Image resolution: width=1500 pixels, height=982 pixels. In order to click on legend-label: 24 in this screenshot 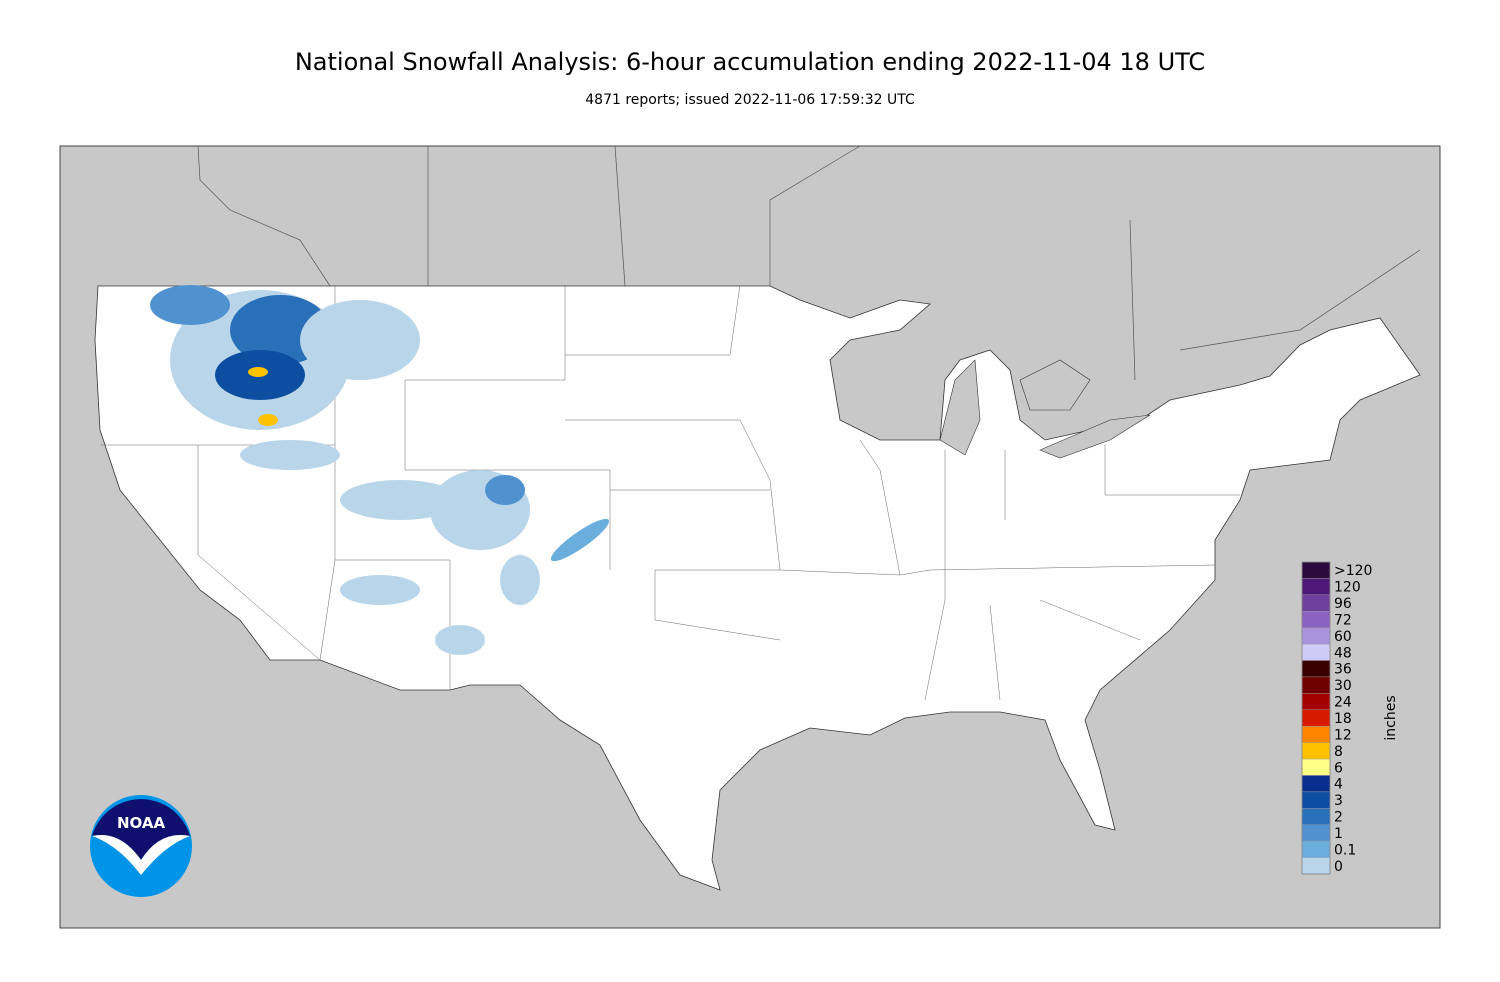, I will do `click(1343, 703)`.